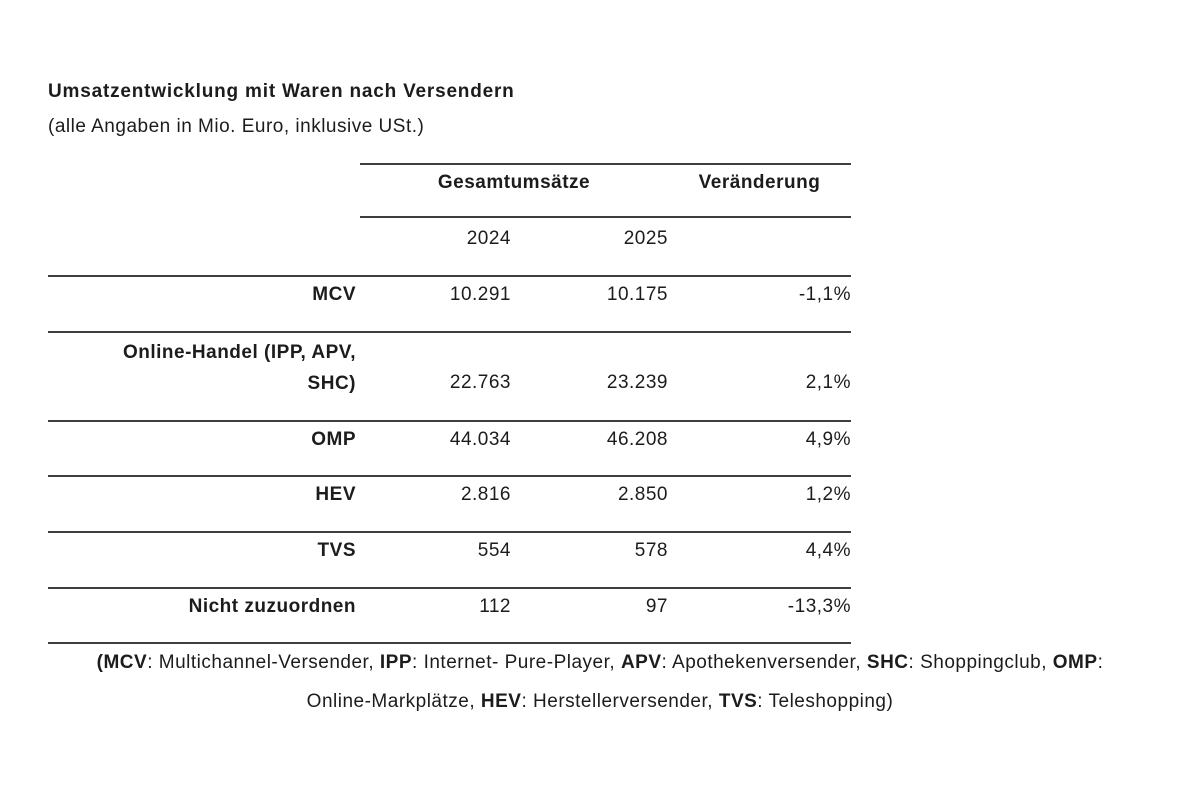 The width and height of the screenshot is (1200, 800). What do you see at coordinates (828, 382) in the screenshot?
I see `change-value: 2,1%` at bounding box center [828, 382].